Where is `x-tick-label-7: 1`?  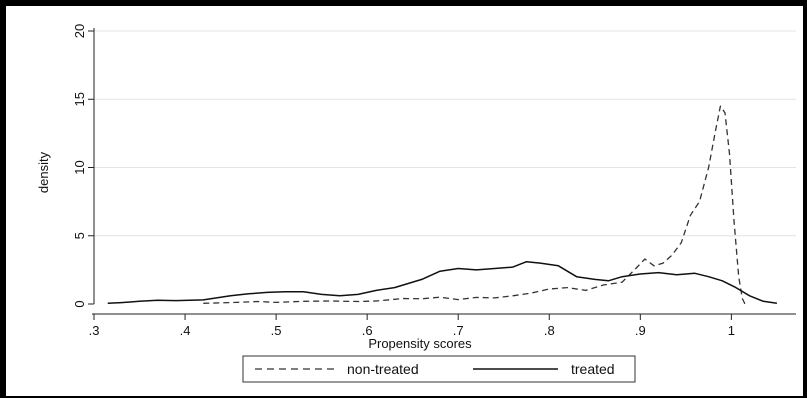 x-tick-label-7: 1 is located at coordinates (731, 330).